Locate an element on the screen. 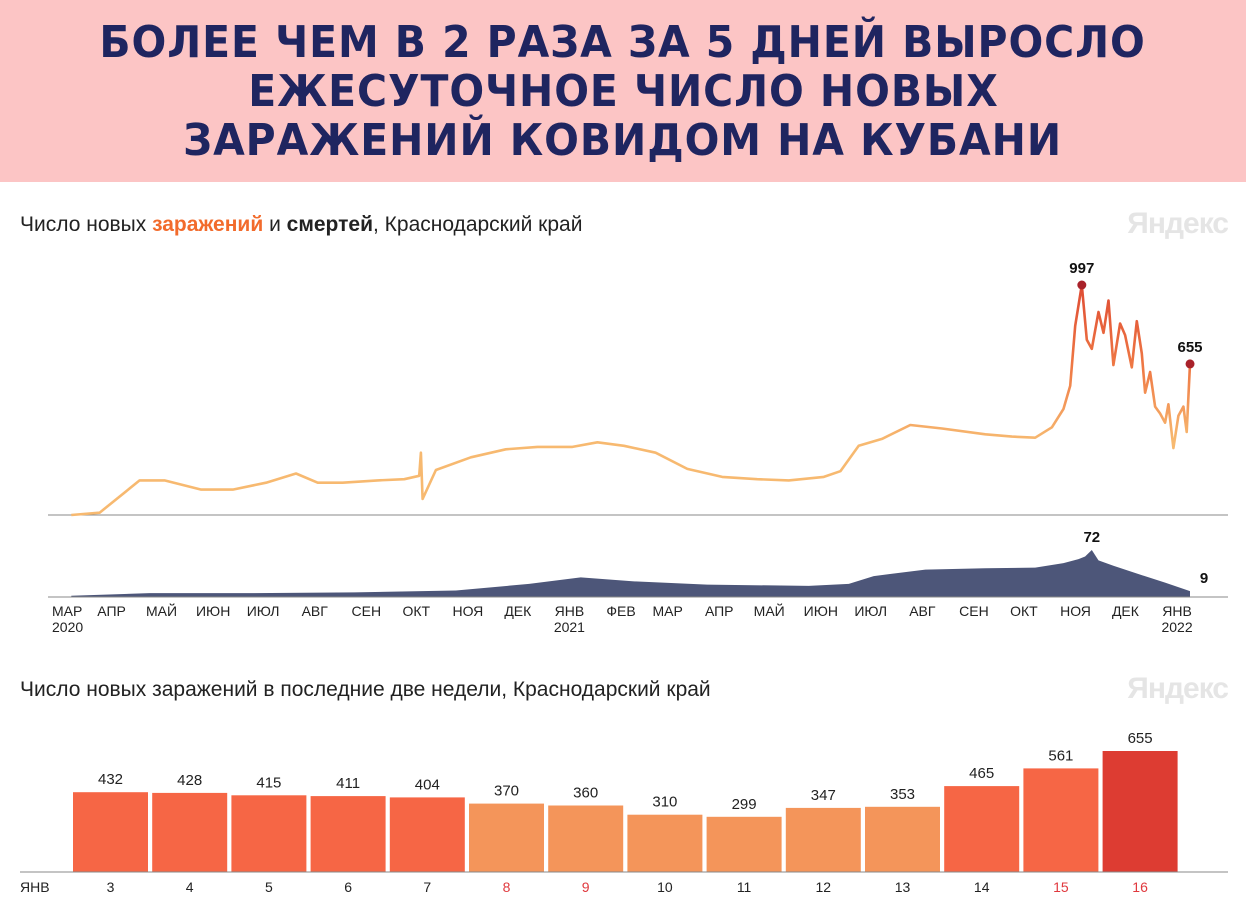 The height and width of the screenshot is (920, 1246). infections-value-label: 655 is located at coordinates (1190, 347).